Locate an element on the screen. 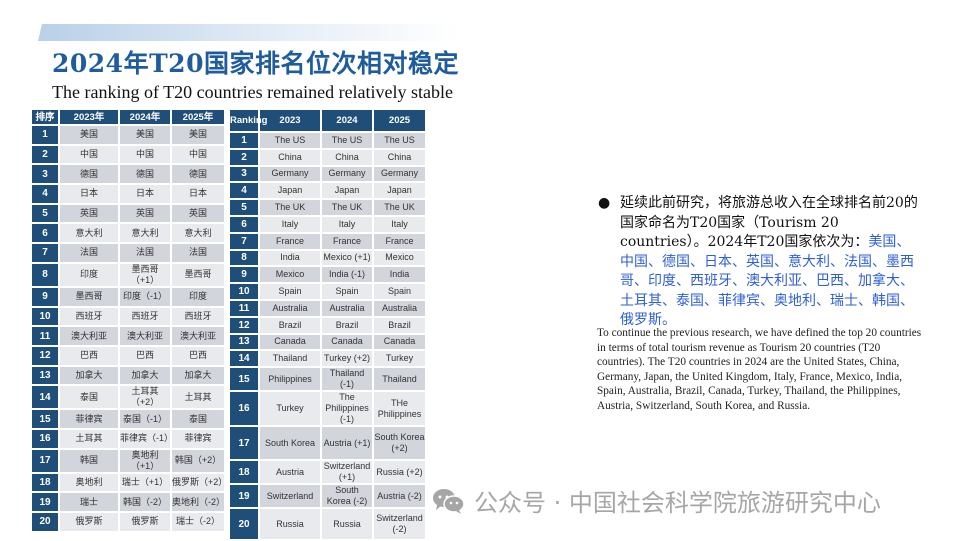 This screenshot has height=541, width=960. table-header-row: Ranking 2023 2024 2025 is located at coordinates (327, 120).